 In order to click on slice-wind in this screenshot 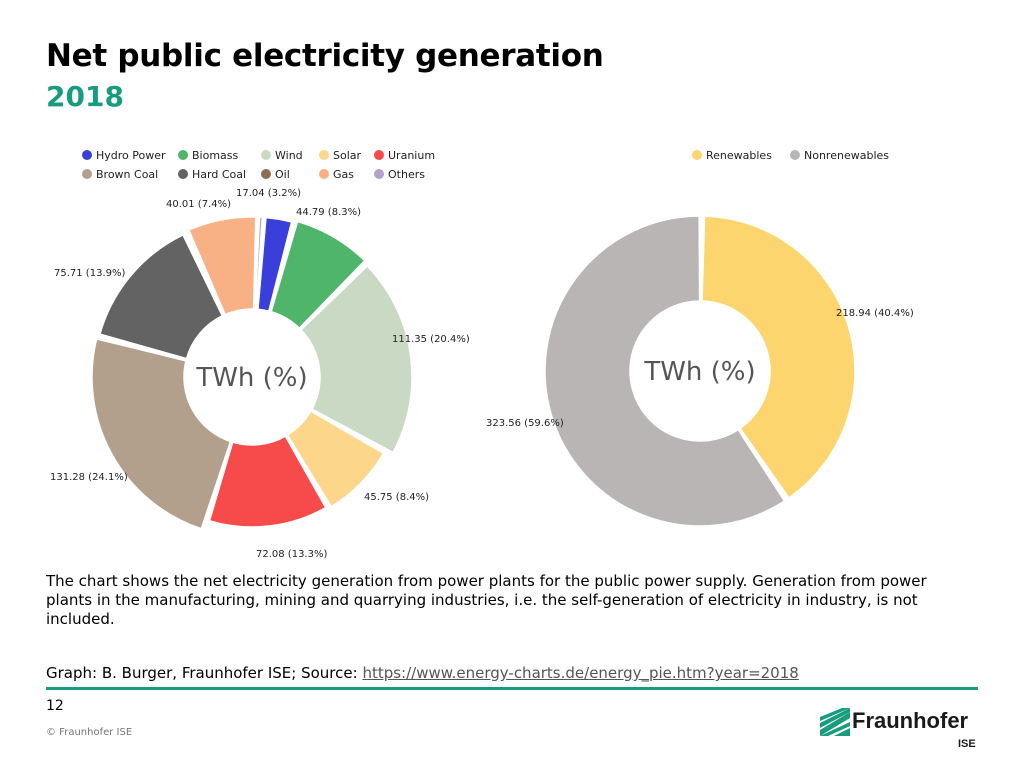, I will do `click(356, 359)`.